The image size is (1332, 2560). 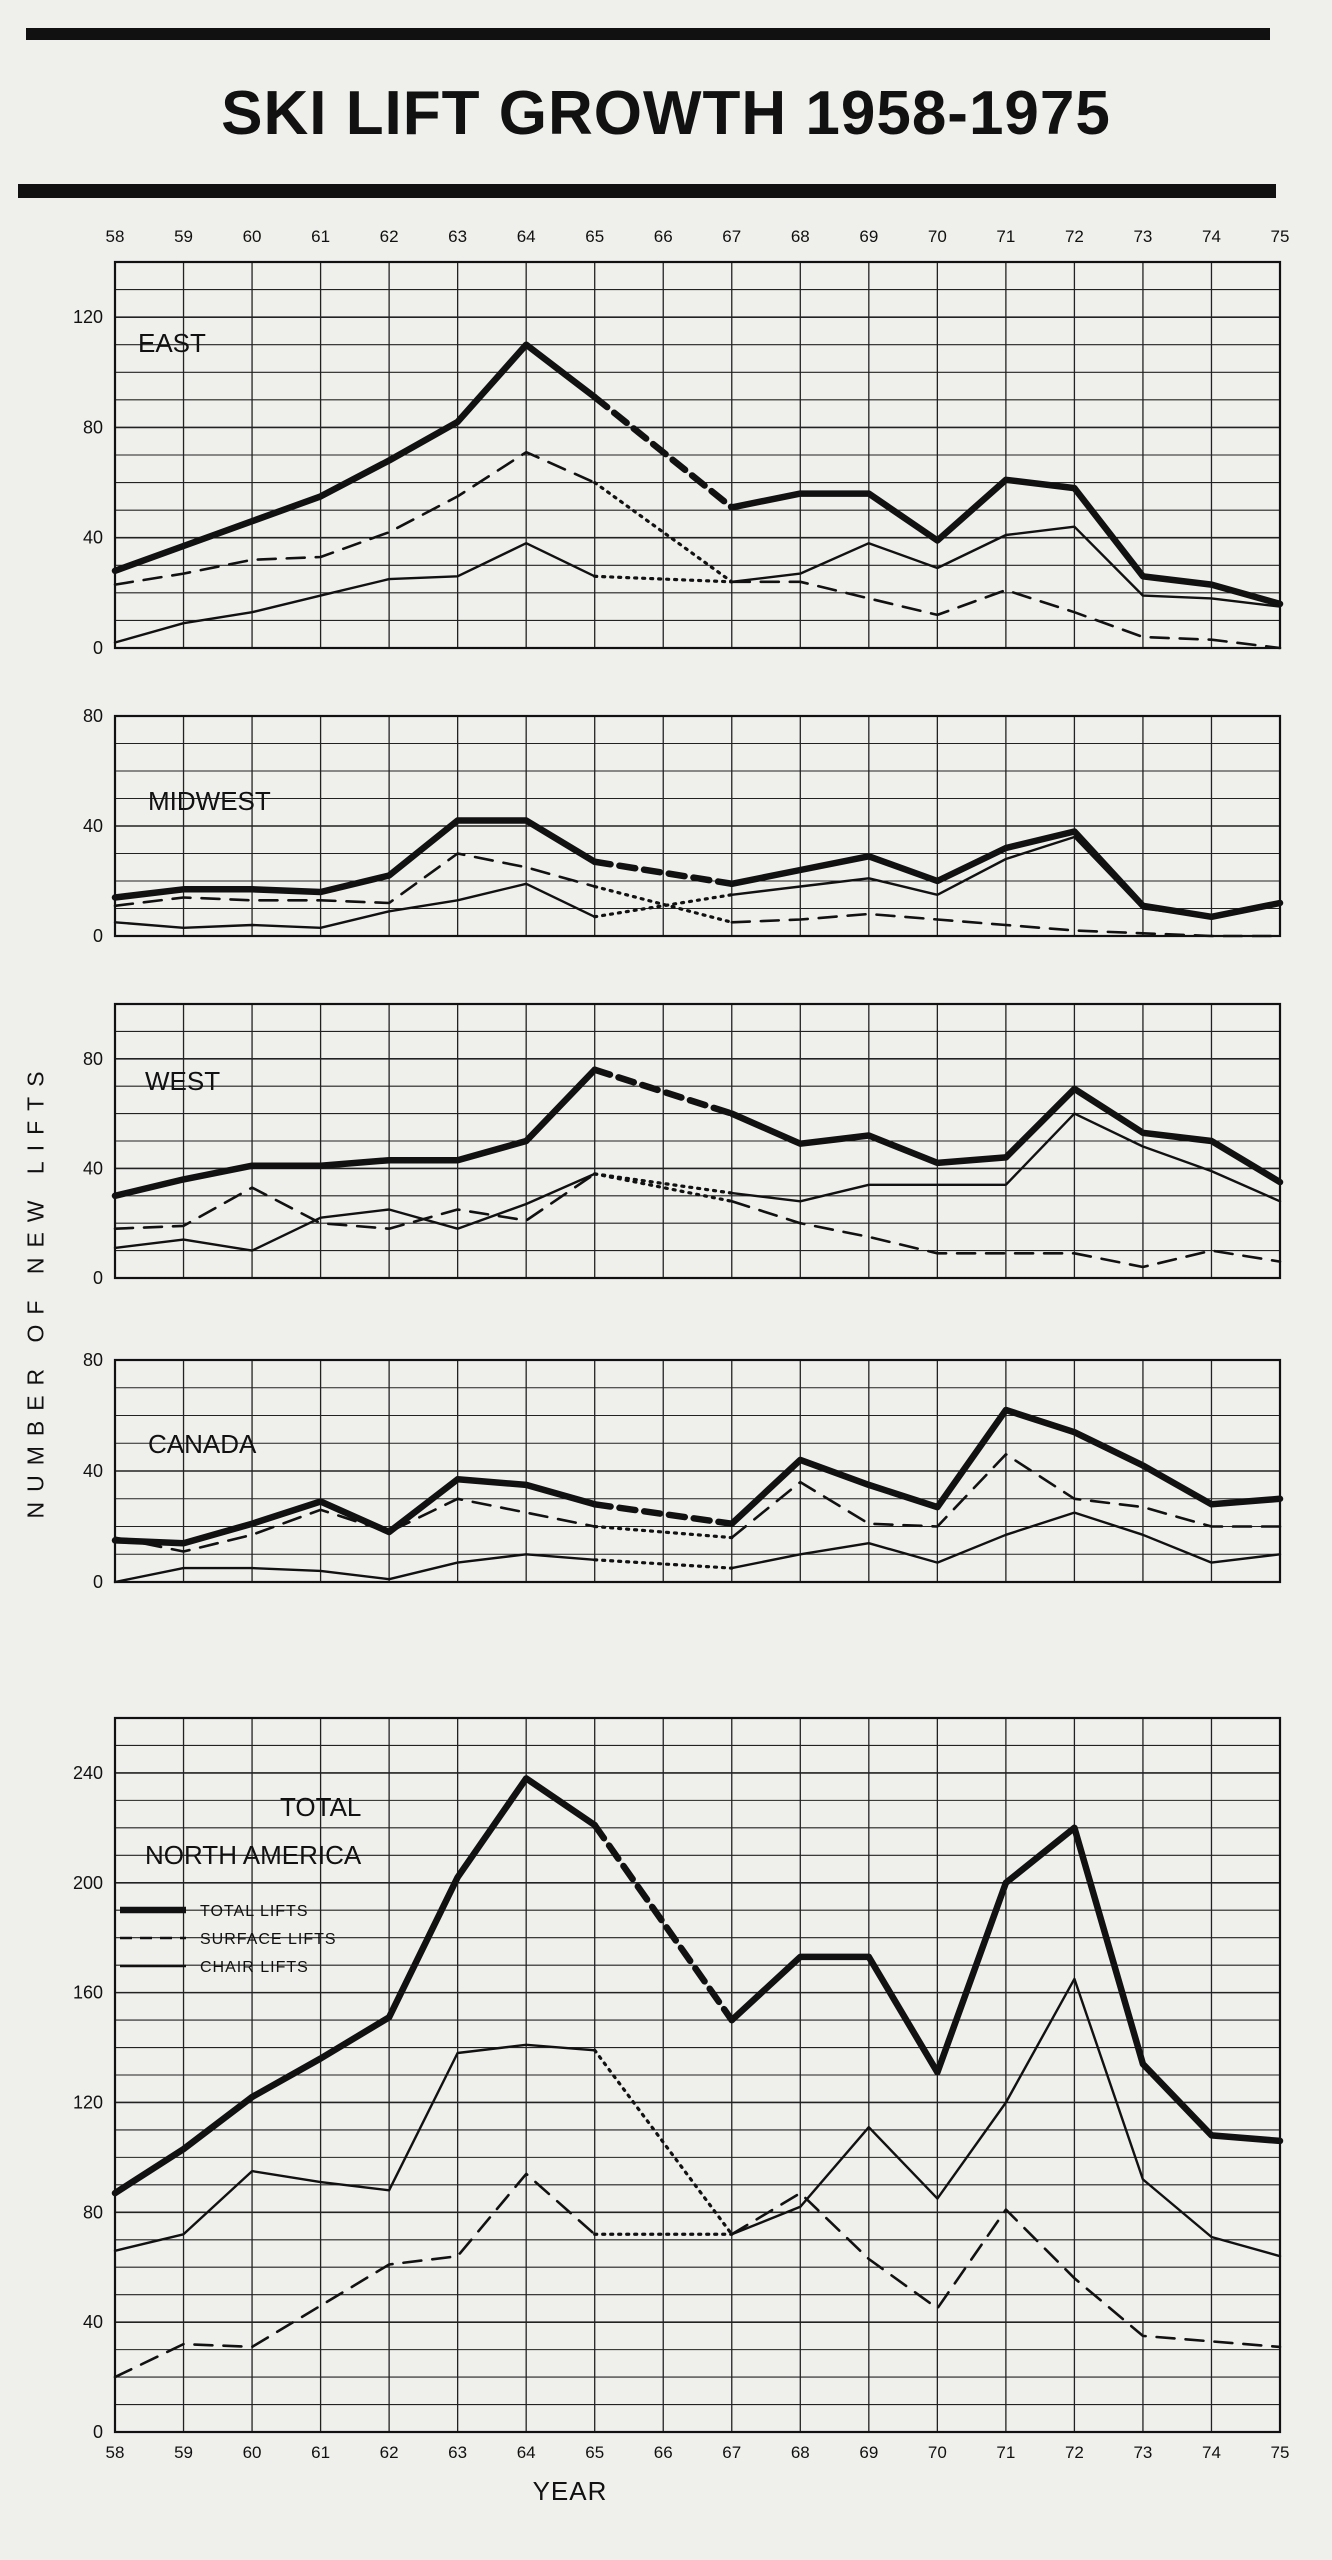 What do you see at coordinates (202, 1444) in the screenshot?
I see `panel-title: CANADA` at bounding box center [202, 1444].